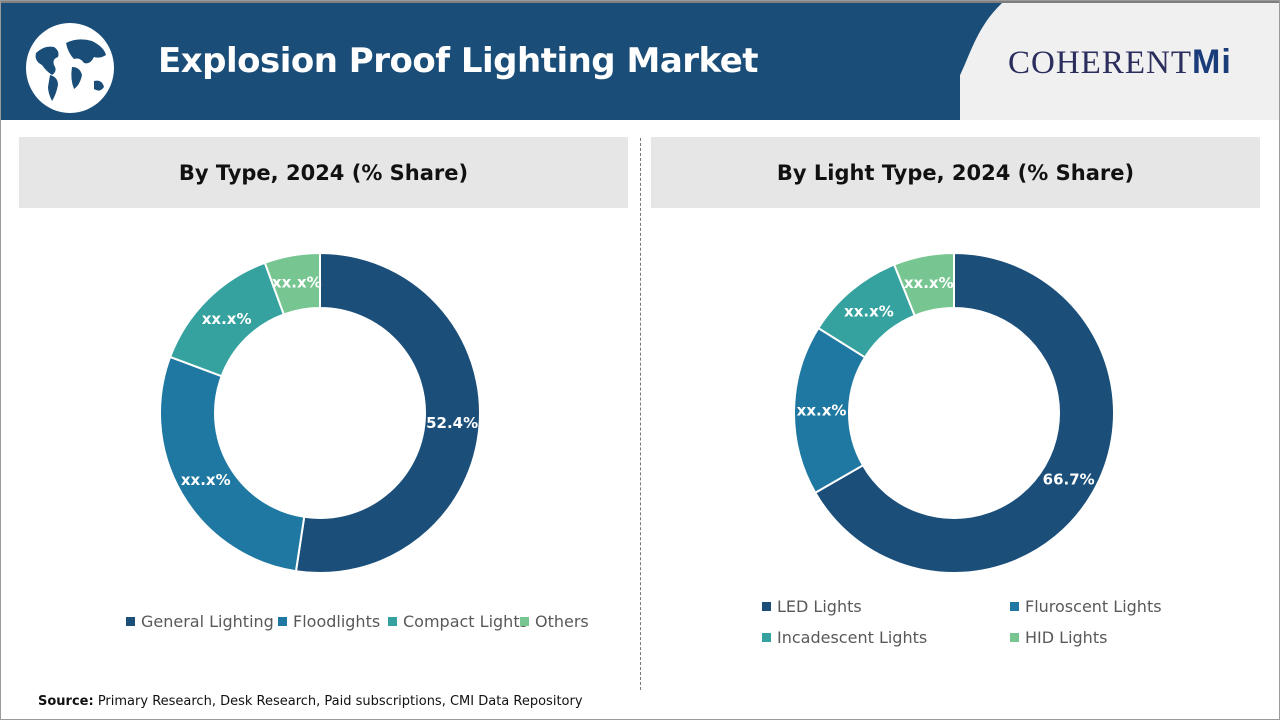  Describe the element at coordinates (1100, 63) in the screenshot. I see `brand-text: COHERENT` at that location.